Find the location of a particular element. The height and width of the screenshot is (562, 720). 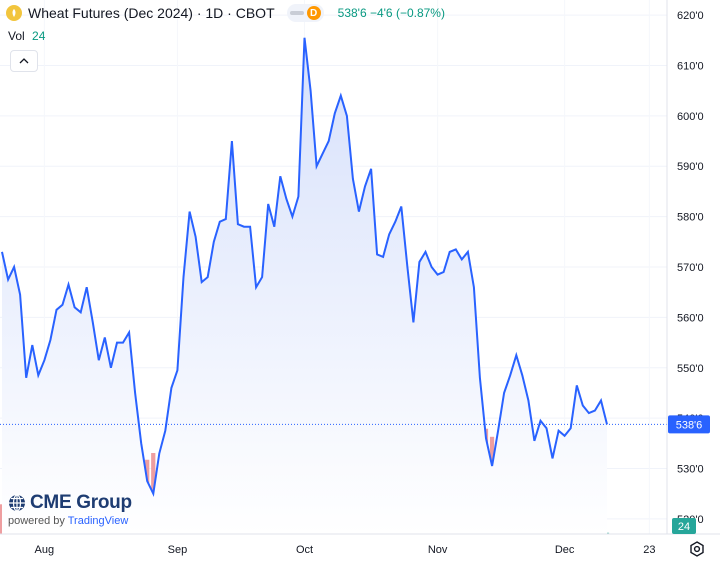

svg-text: 538'6 is located at coordinates (689, 425).